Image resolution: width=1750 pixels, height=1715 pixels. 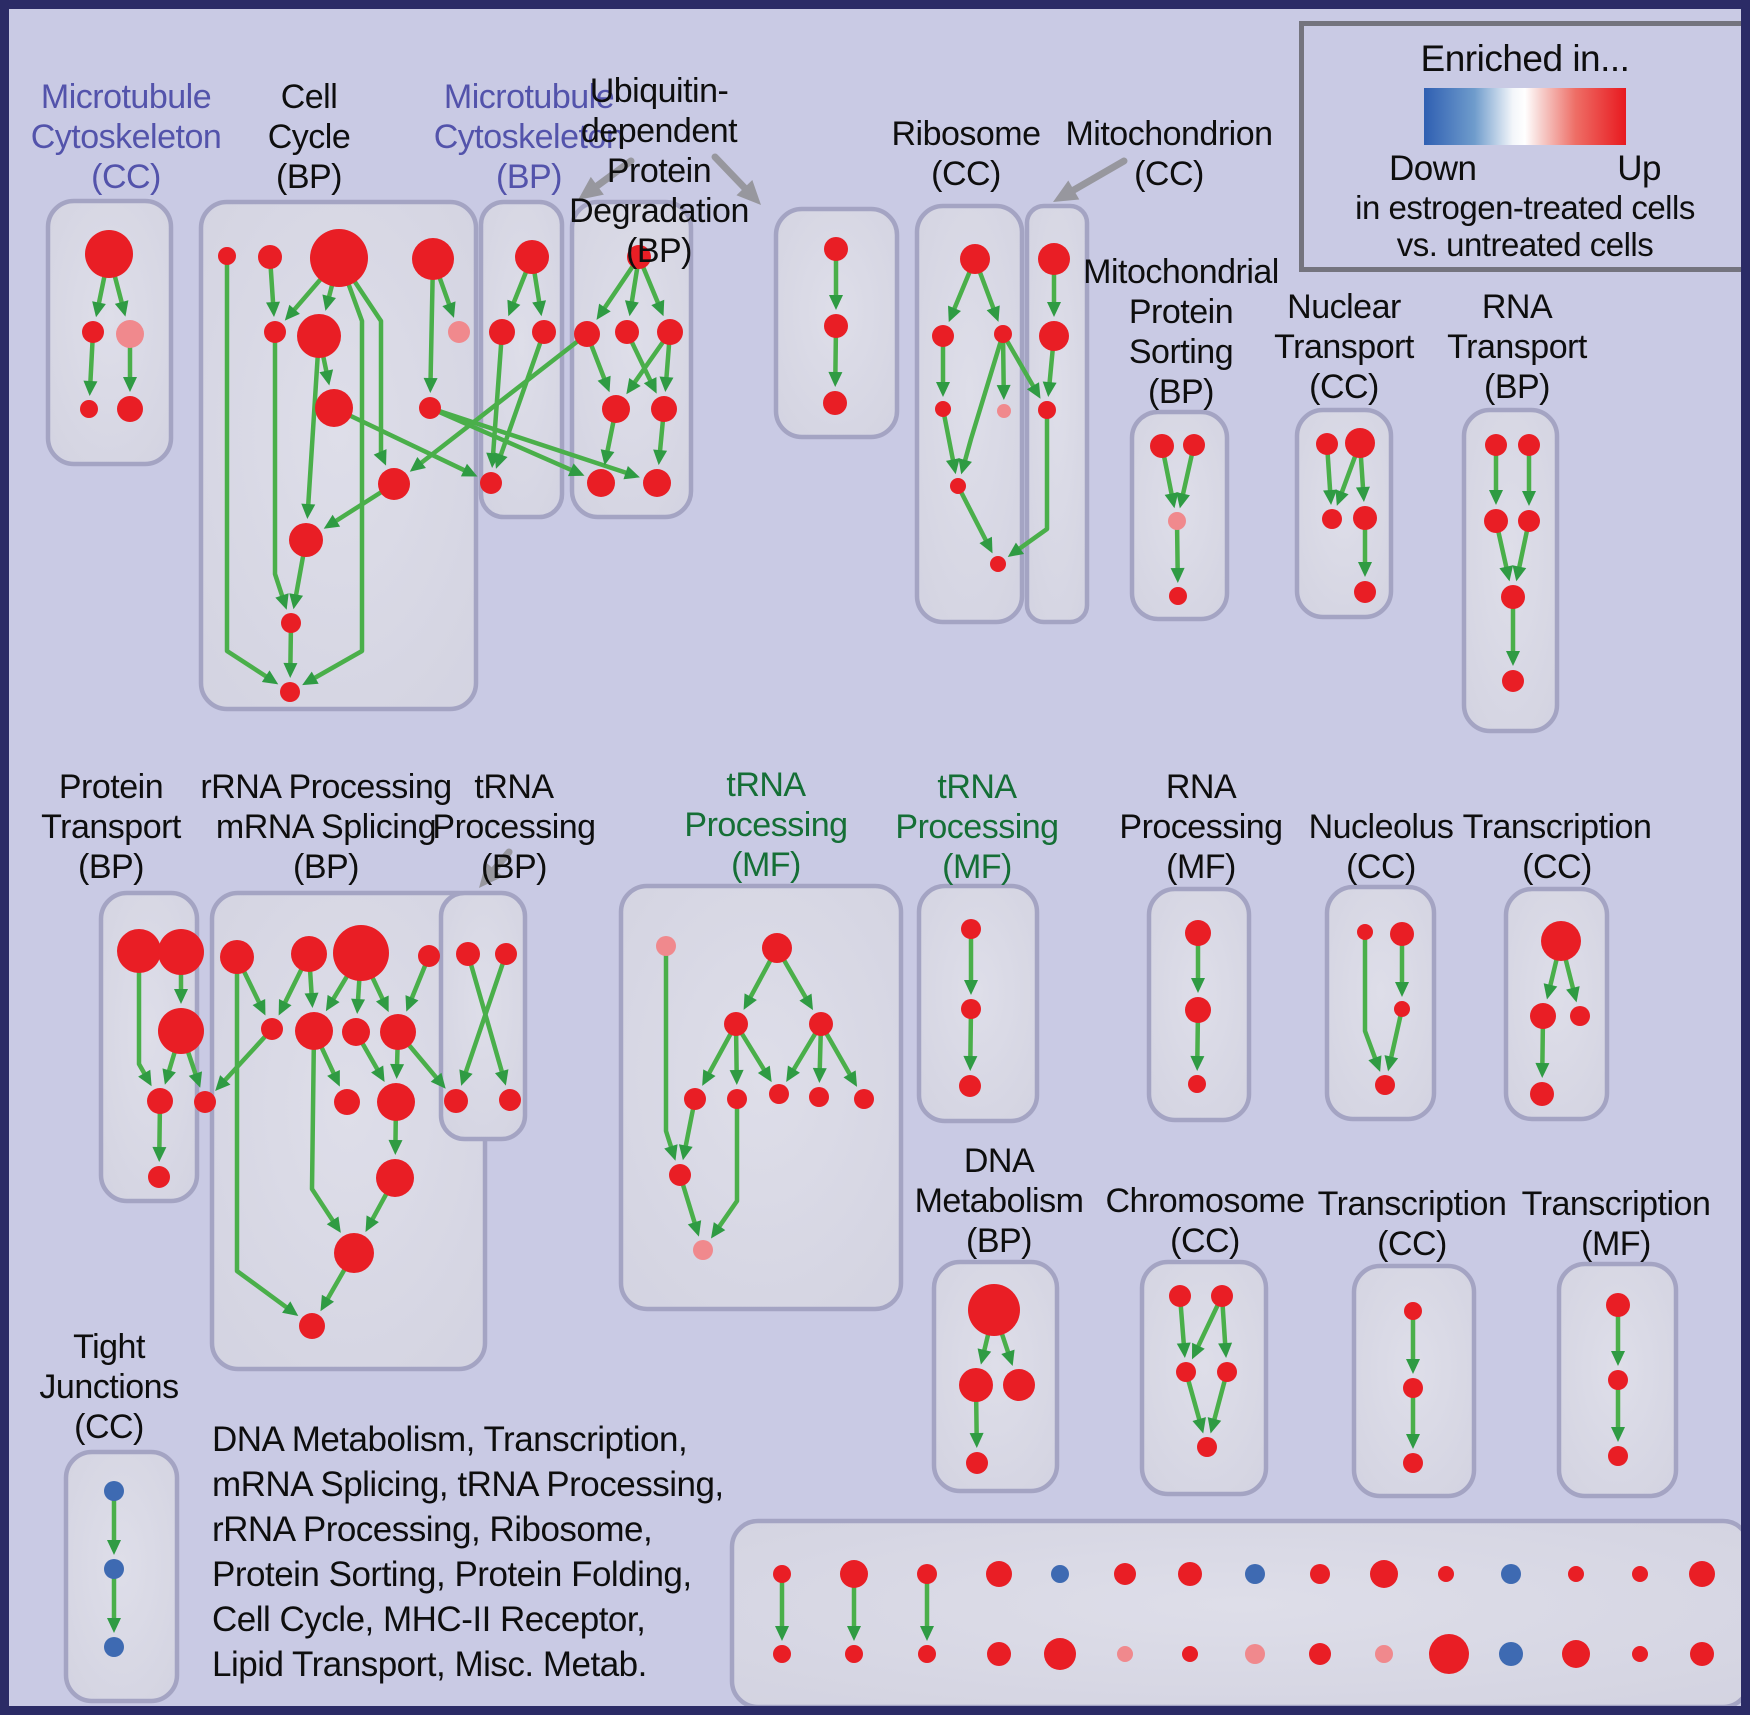 What do you see at coordinates (1517, 347) in the screenshot?
I see `group-label-rna-transport-bp: RNA Transport (BP)` at bounding box center [1517, 347].